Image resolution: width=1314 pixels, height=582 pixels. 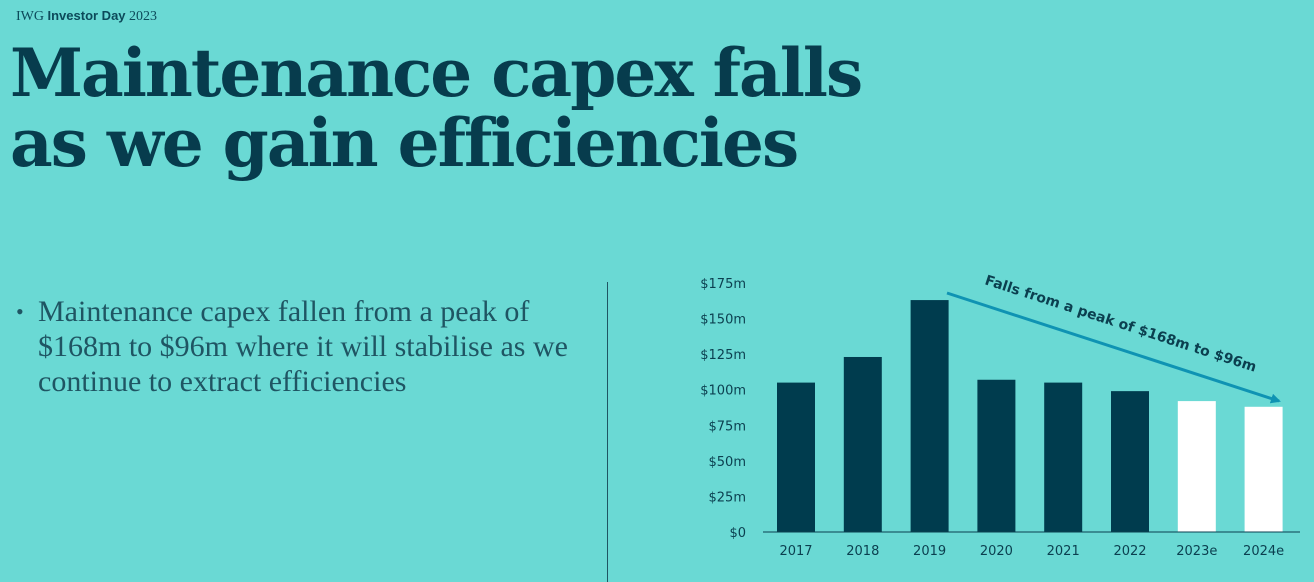 I want to click on event-year: 2023, so click(x=143, y=16).